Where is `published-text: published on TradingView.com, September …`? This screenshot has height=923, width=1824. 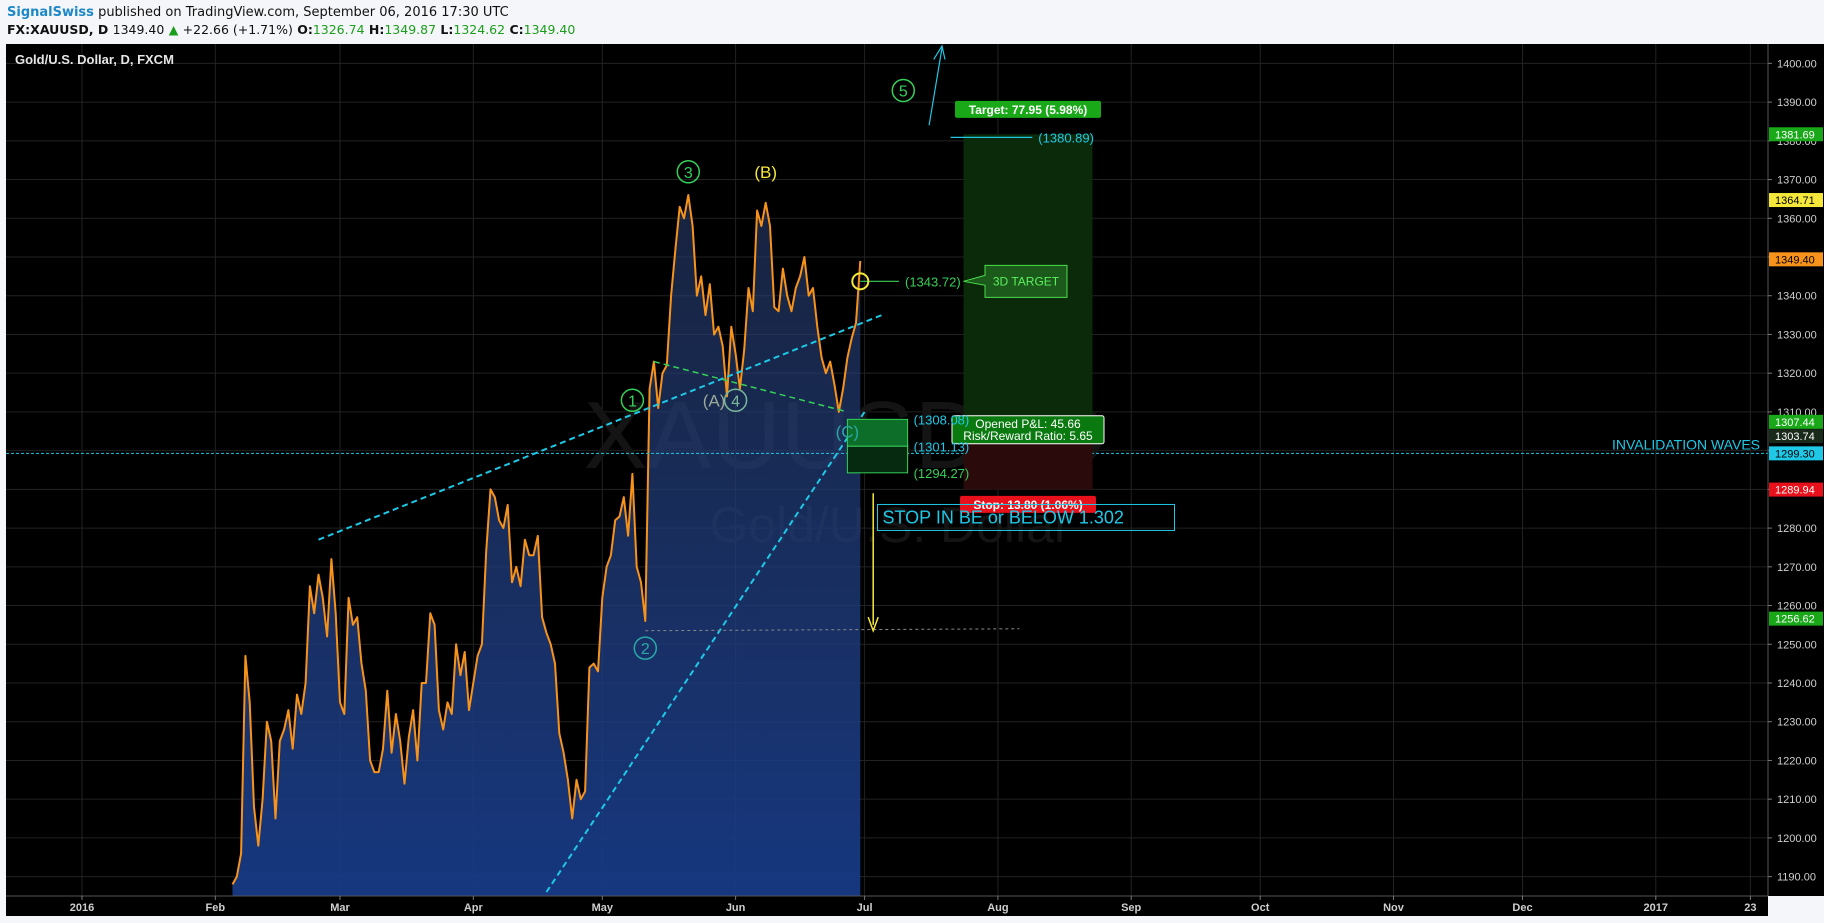 published-text: published on TradingView.com, September … is located at coordinates (303, 12).